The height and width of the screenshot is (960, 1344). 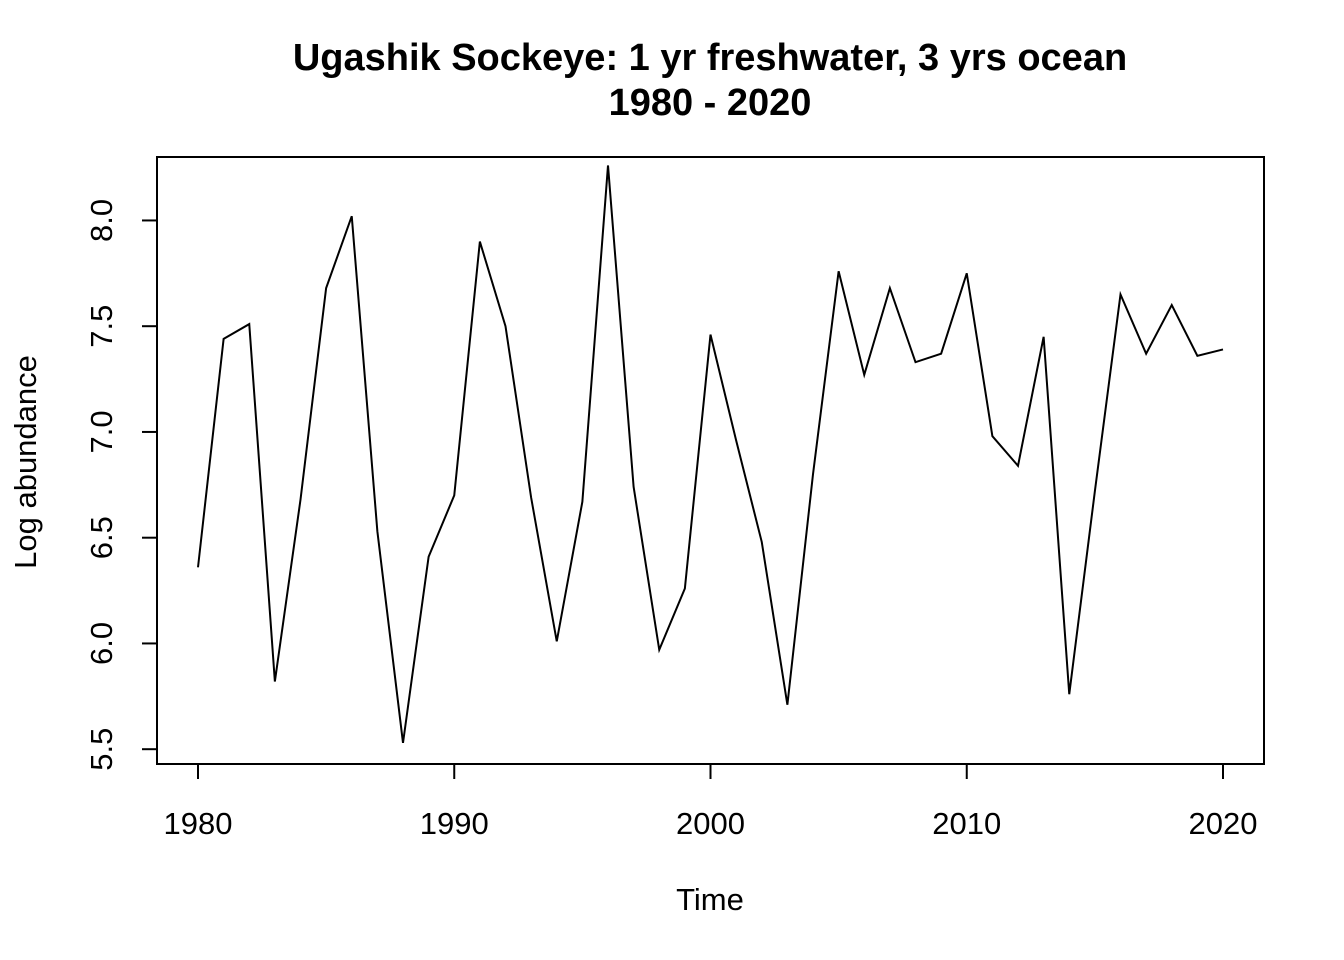 What do you see at coordinates (454, 823) in the screenshot?
I see `x-tick-label: 1990` at bounding box center [454, 823].